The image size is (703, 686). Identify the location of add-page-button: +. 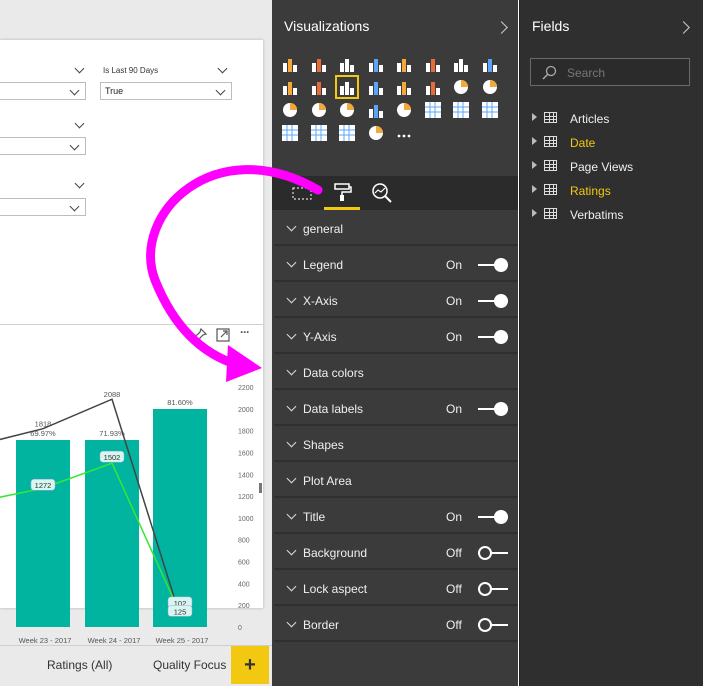
(250, 665).